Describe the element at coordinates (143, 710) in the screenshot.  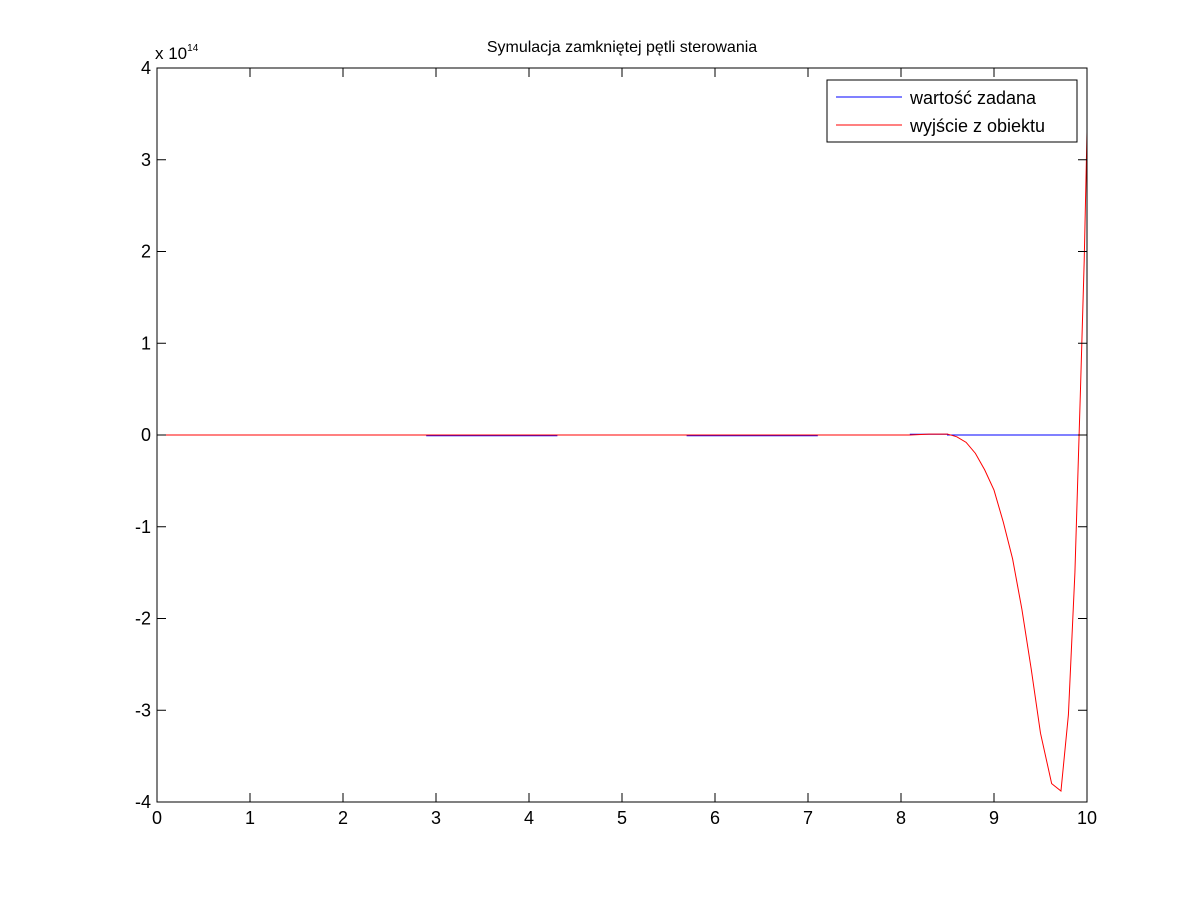
I see `y-tick-label: -3` at that location.